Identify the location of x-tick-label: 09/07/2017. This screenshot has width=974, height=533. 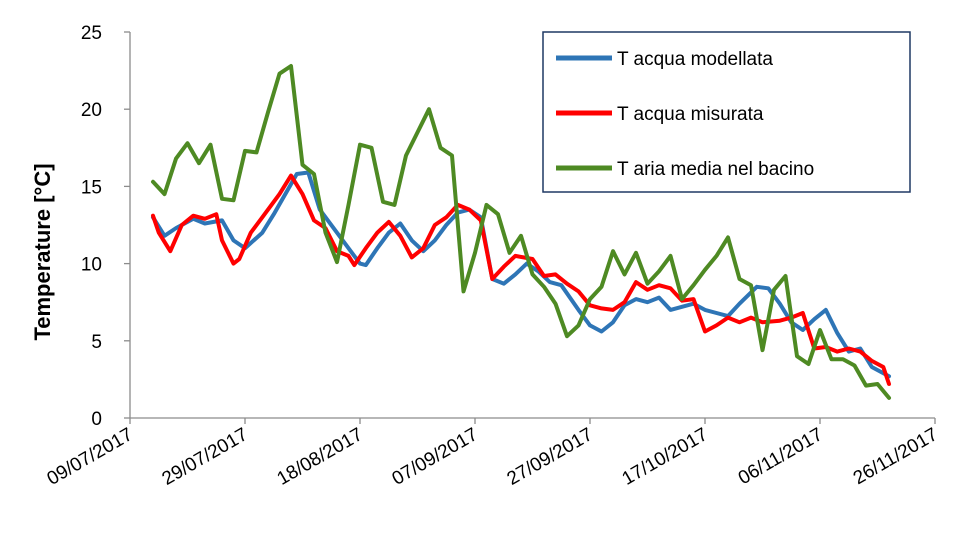
(90, 457).